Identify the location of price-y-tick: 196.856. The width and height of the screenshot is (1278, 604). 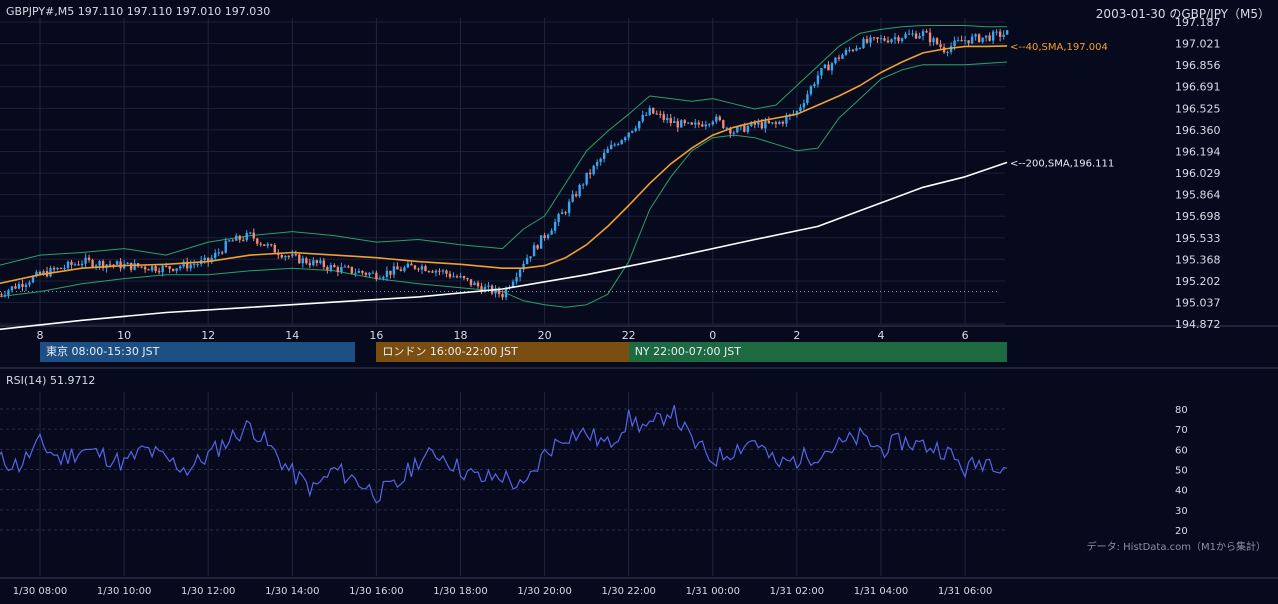
(1198, 65).